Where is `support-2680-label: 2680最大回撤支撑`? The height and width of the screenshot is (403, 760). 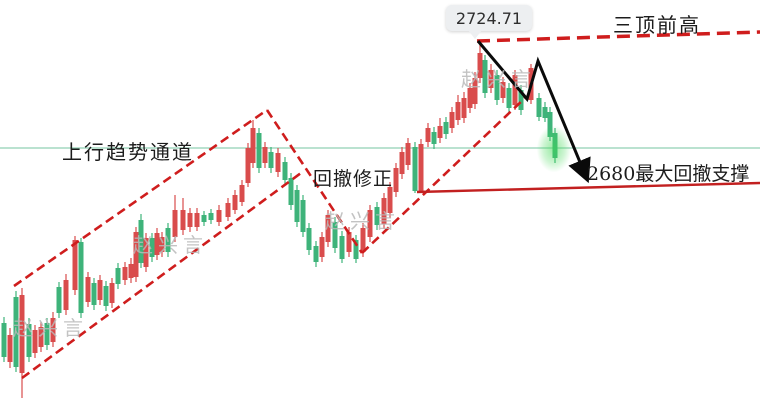
support-2680-label: 2680最大回撤支撑 is located at coordinates (668, 174).